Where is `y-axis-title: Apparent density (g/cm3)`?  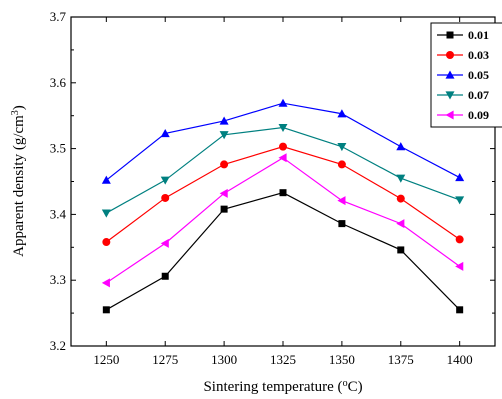 y-axis-title: Apparent density (g/cm3) is located at coordinates (19, 181).